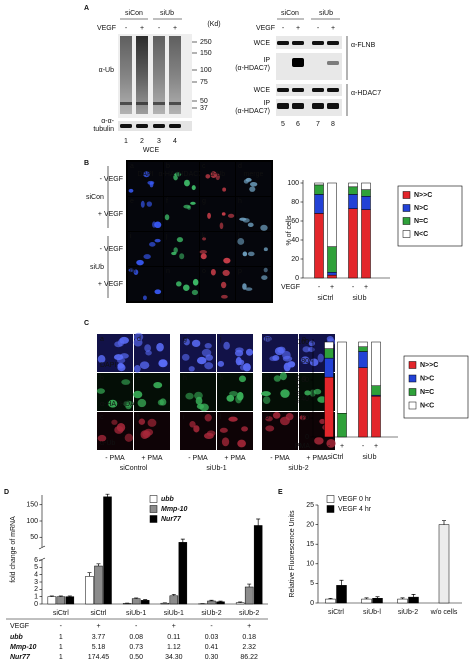  What do you see at coordinates (221, 417) in the screenshot?
I see `image-letter: l` at bounding box center [221, 417].